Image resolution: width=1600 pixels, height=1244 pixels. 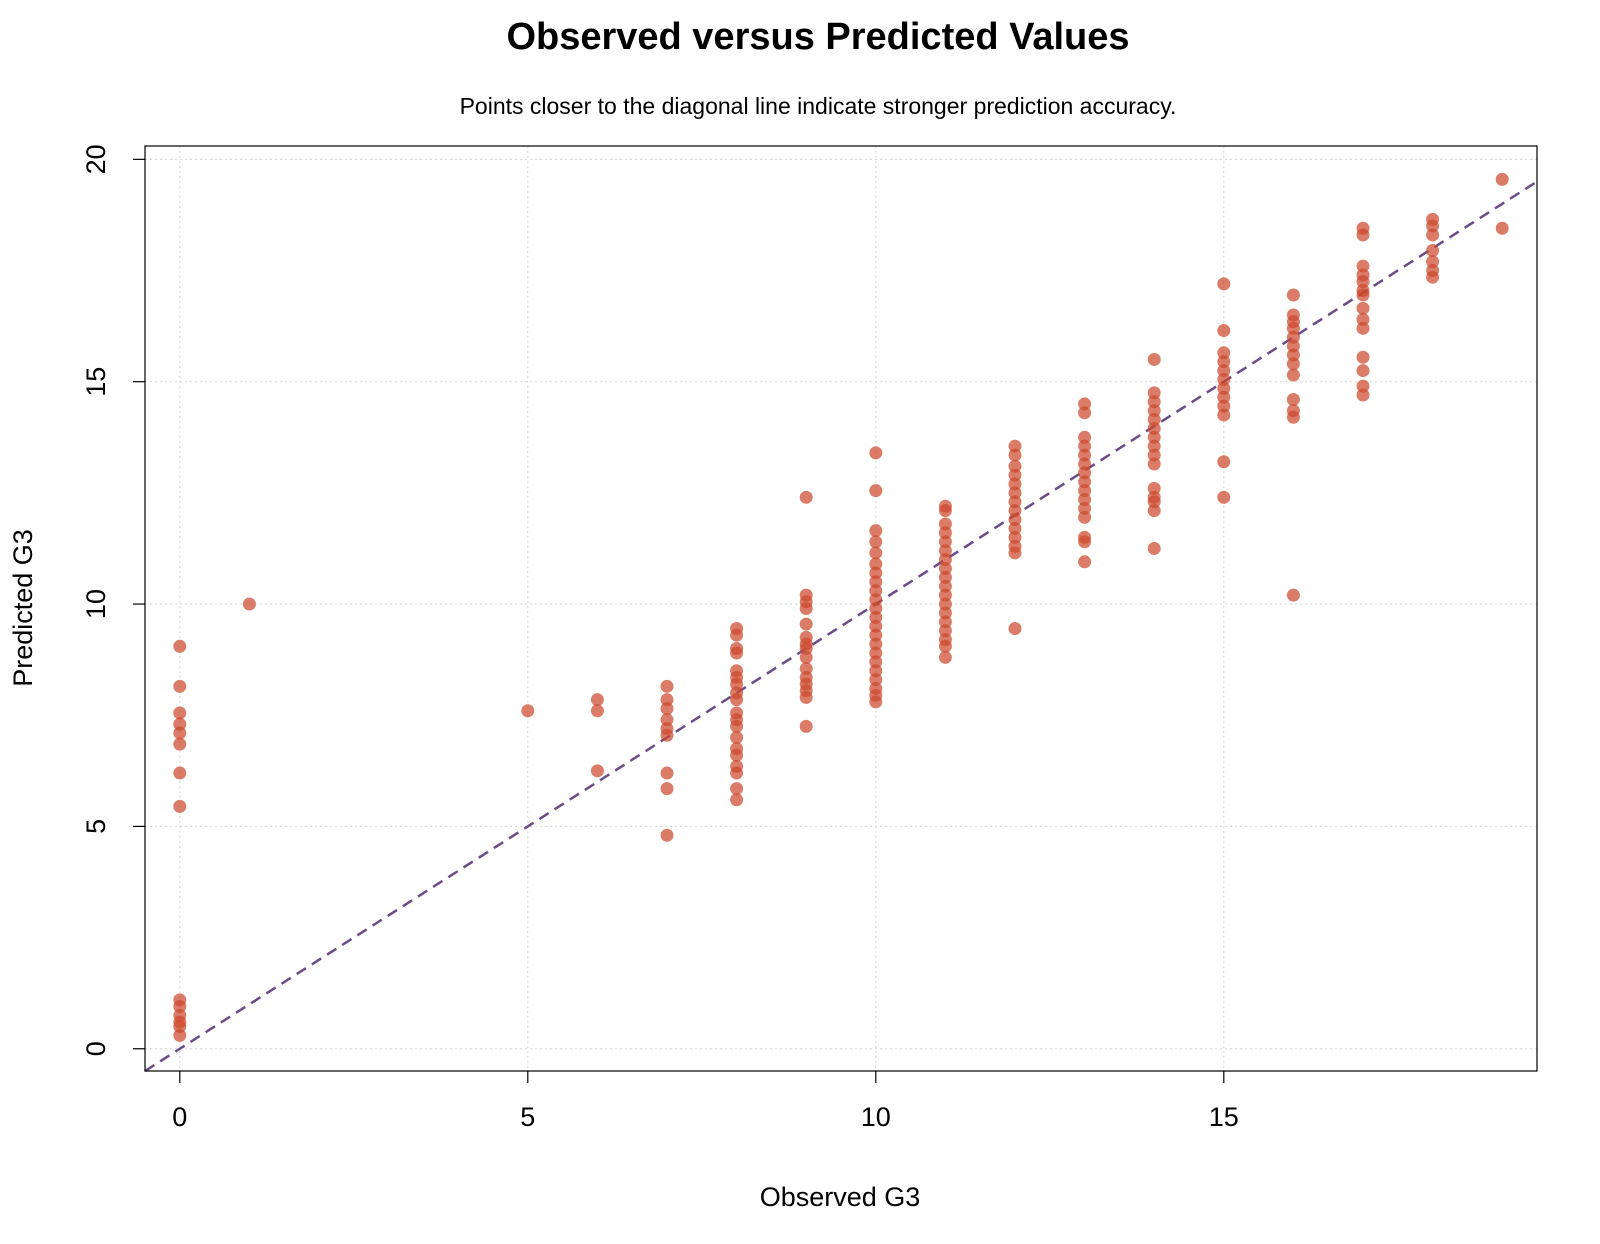 I want to click on x-tick-label: 10, so click(x=876, y=1117).